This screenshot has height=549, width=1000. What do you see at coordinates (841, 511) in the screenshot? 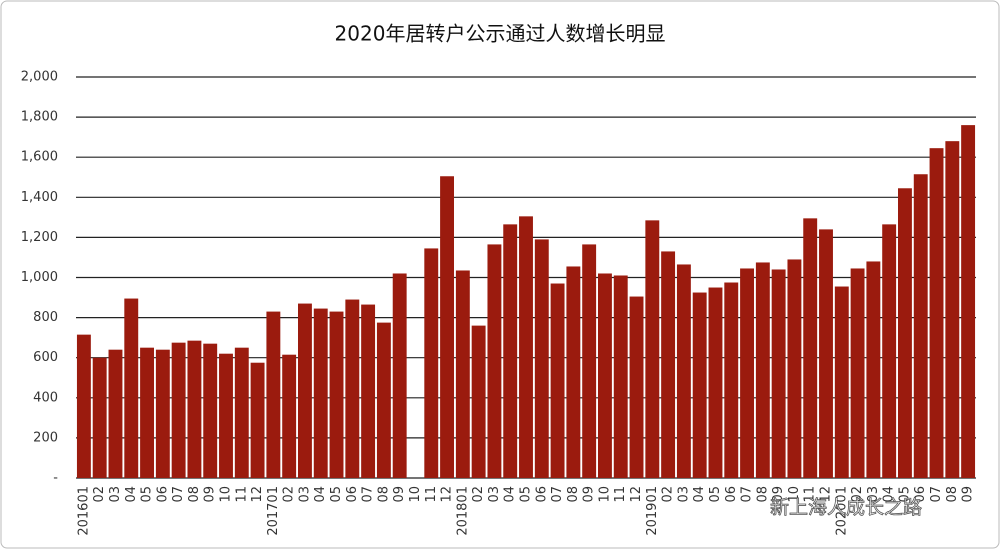
I see `x-tick-label: 202001` at bounding box center [841, 511].